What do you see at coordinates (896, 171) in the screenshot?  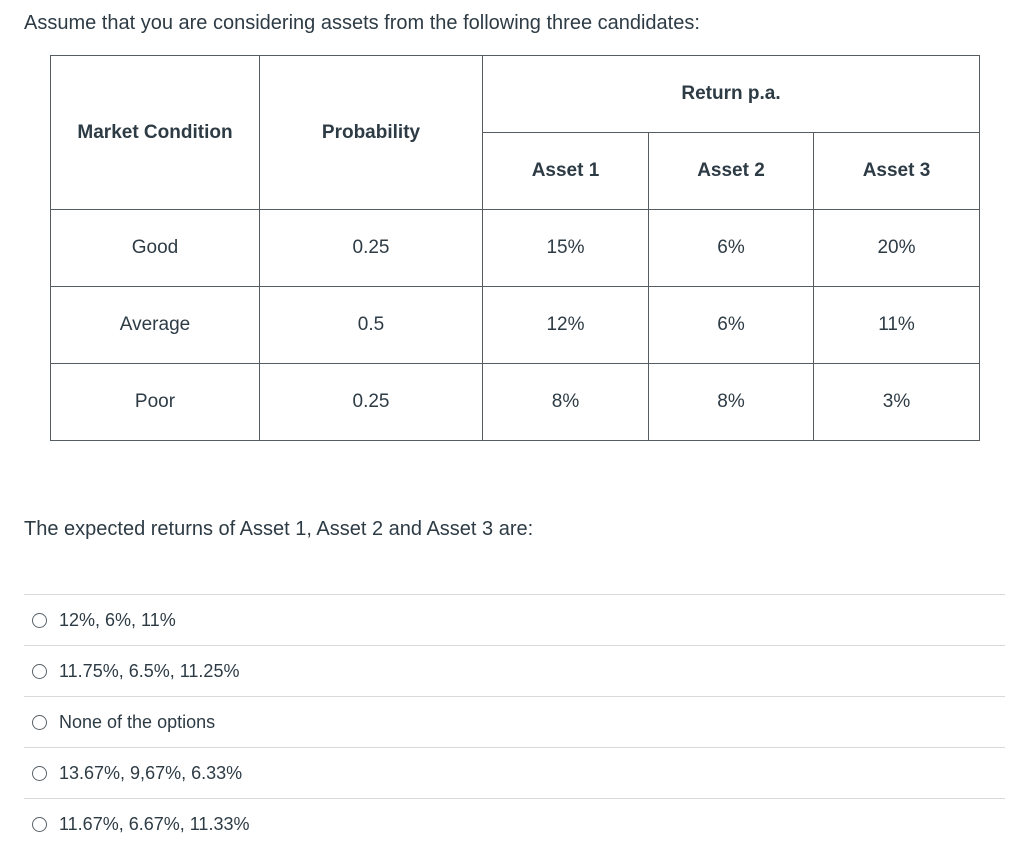 I see `header-asset-3: Asset 3` at bounding box center [896, 171].